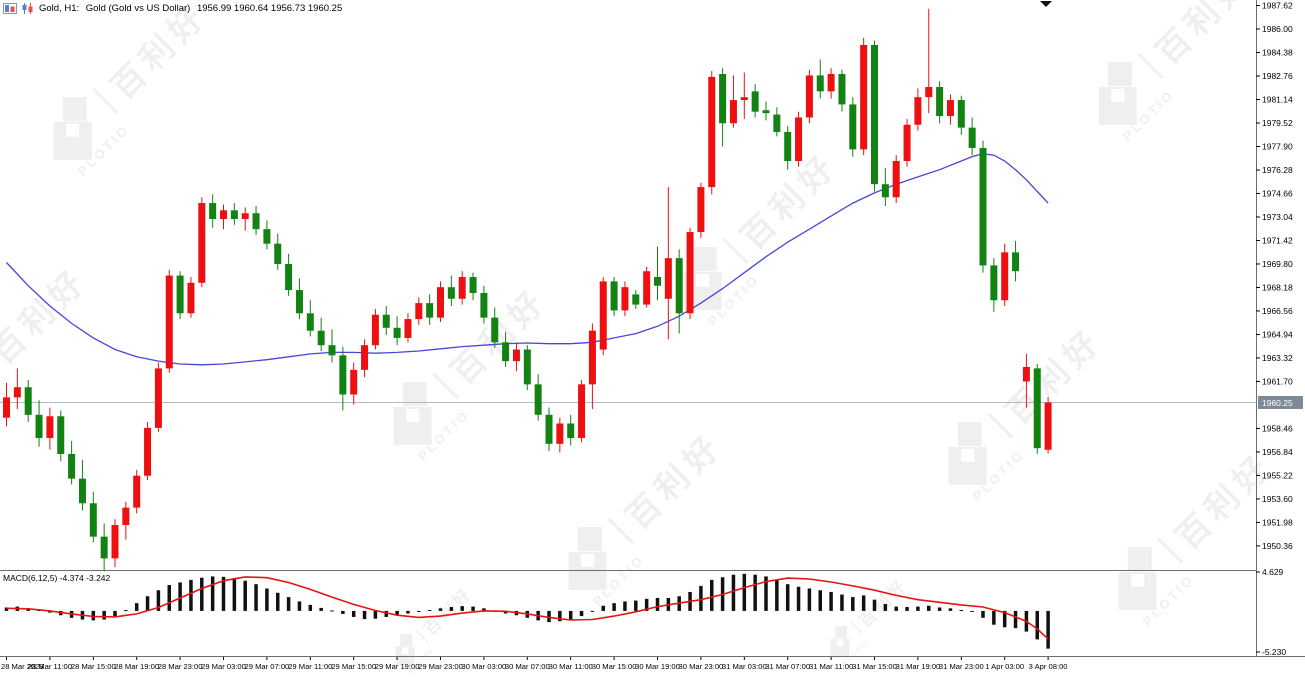  I want to click on time-tick-label: 31 Mar 03:00, so click(744, 666).